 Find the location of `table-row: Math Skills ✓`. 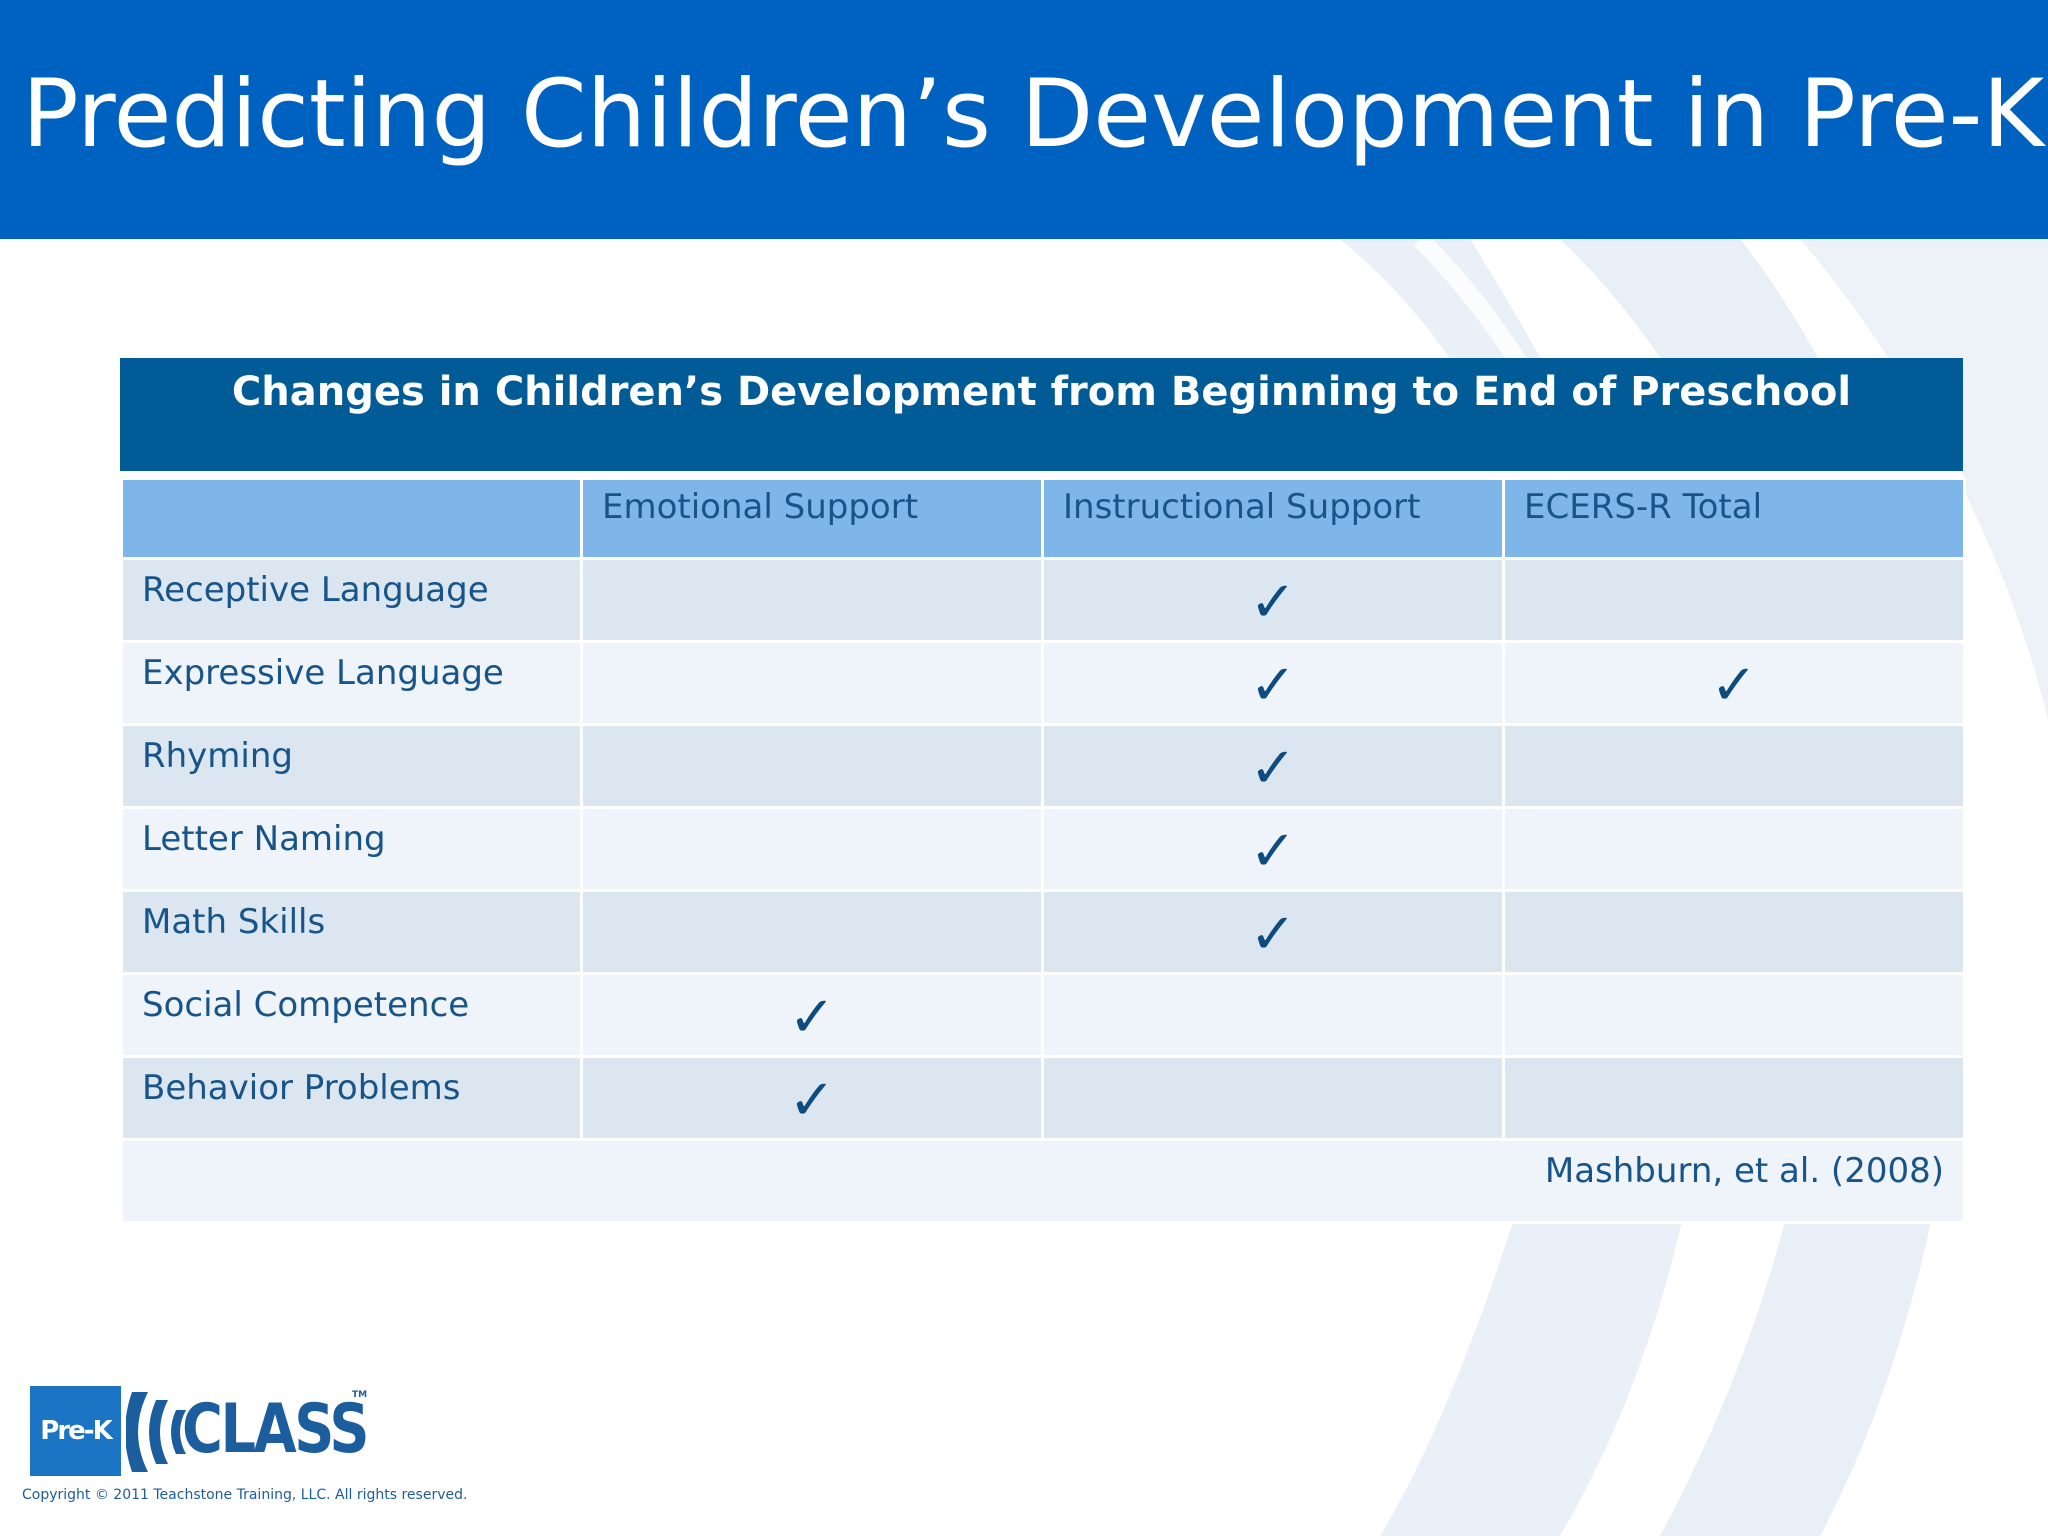

table-row: Math Skills ✓ is located at coordinates (1043, 932).